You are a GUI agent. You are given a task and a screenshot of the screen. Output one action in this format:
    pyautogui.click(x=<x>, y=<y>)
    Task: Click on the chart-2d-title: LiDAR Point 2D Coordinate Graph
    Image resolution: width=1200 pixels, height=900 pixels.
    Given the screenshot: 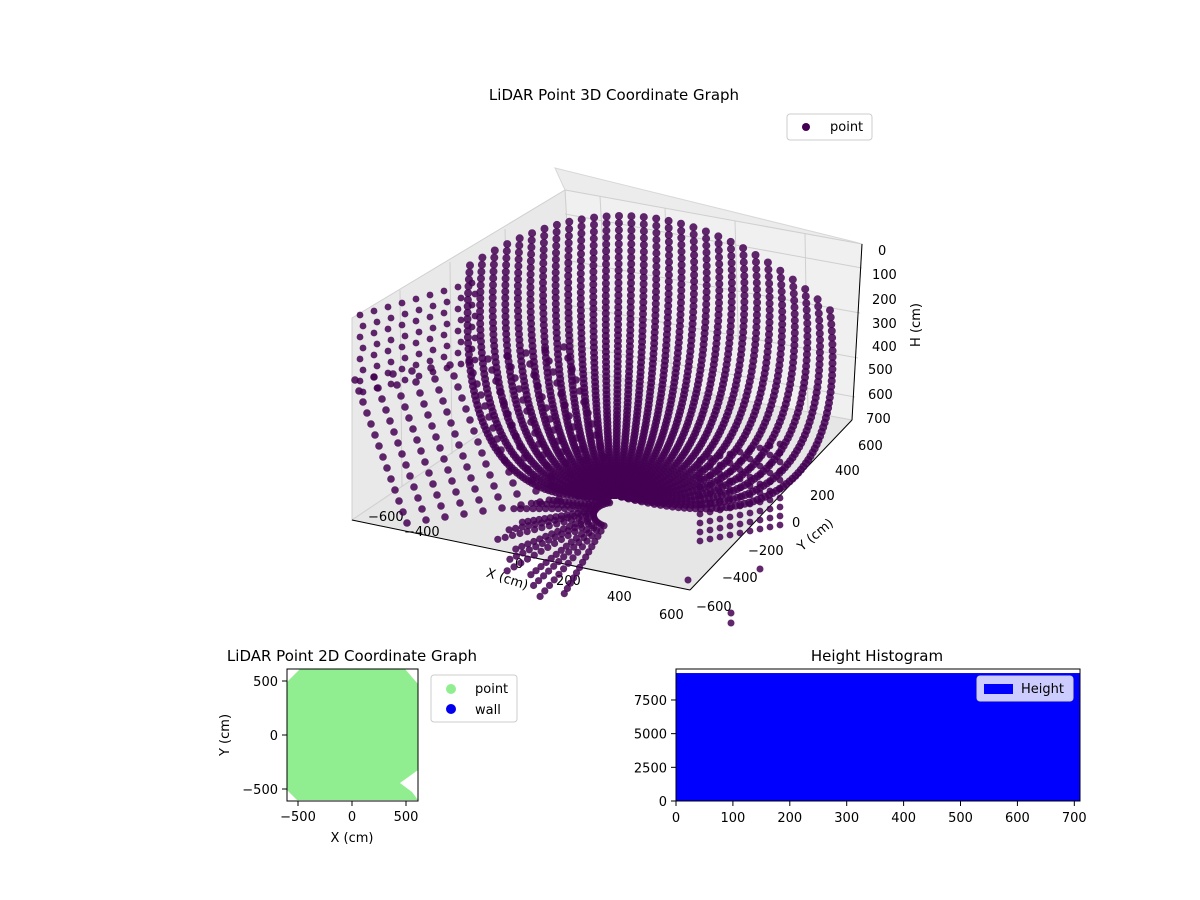 What is the action you would take?
    pyautogui.click(x=352, y=656)
    